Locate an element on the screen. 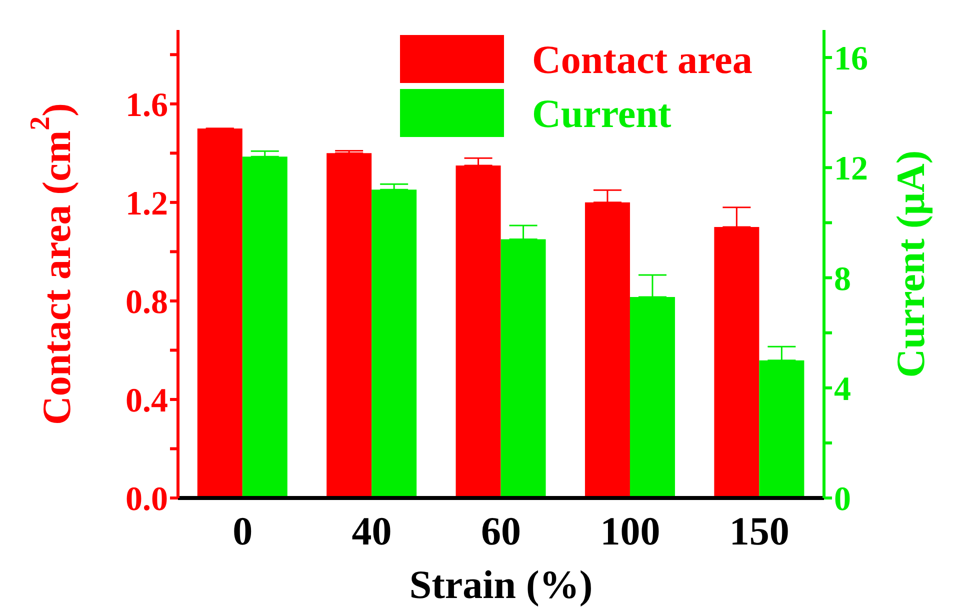 The height and width of the screenshot is (616, 954). legend-label: Contact area is located at coordinates (642, 59).